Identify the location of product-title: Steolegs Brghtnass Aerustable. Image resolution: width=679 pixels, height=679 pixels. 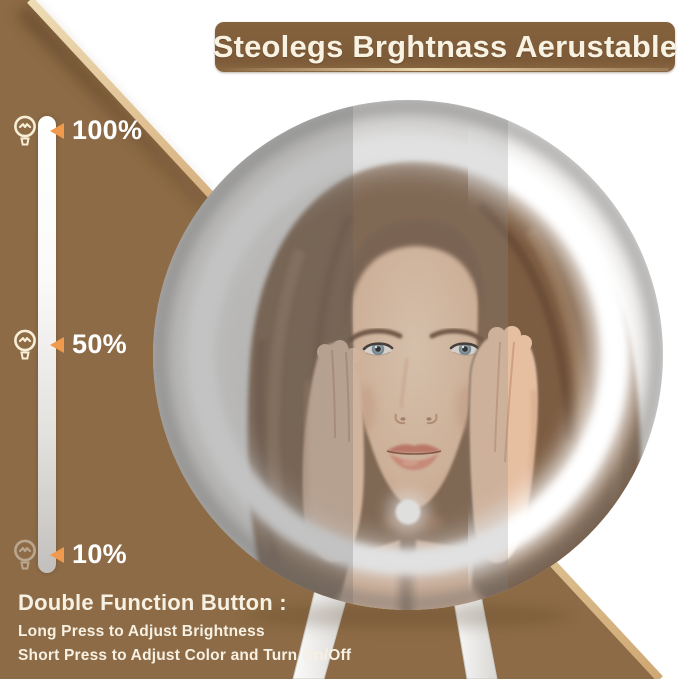
(445, 46).